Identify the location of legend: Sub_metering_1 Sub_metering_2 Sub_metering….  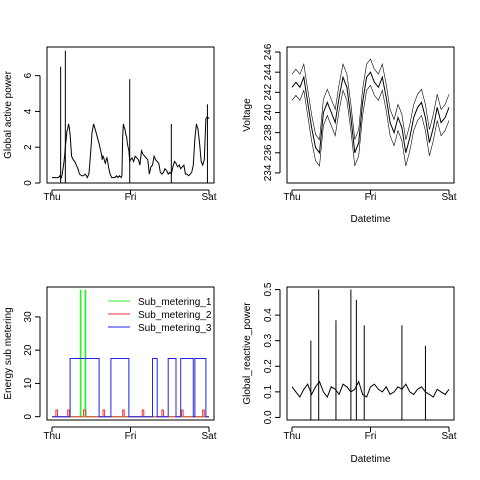
(160, 315).